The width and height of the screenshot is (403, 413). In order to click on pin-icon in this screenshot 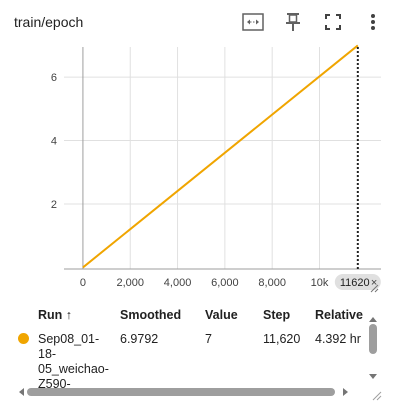, I will do `click(293, 22)`.